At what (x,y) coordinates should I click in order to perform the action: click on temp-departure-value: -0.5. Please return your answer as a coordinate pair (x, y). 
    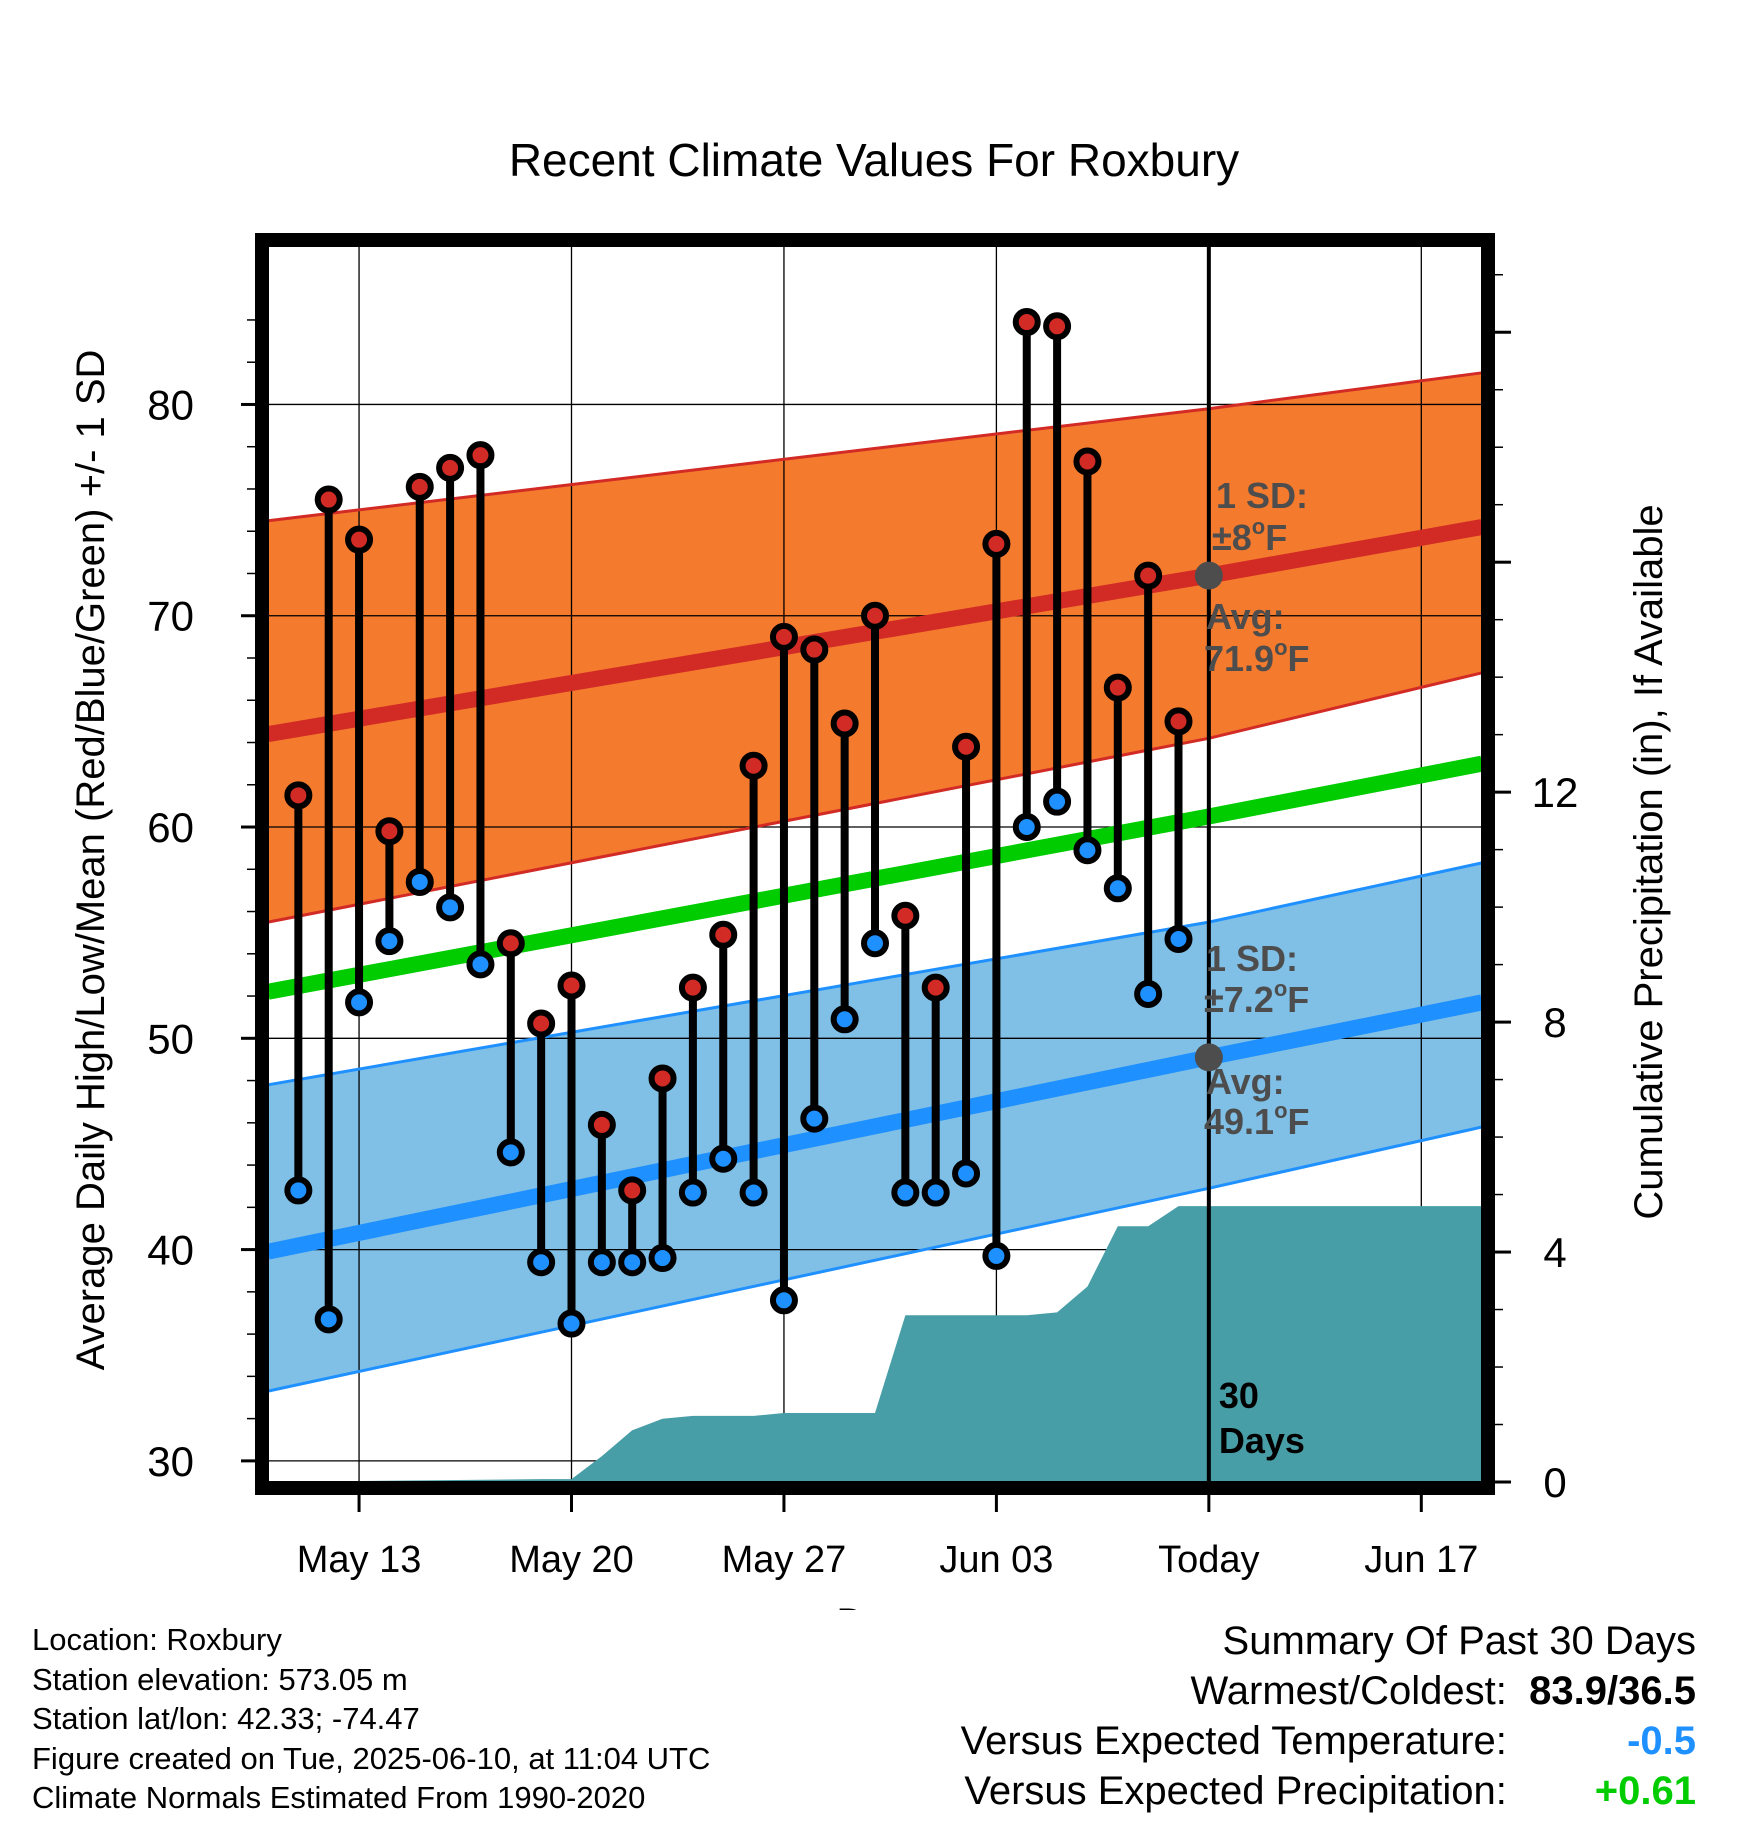
    Looking at the image, I should click on (1661, 1741).